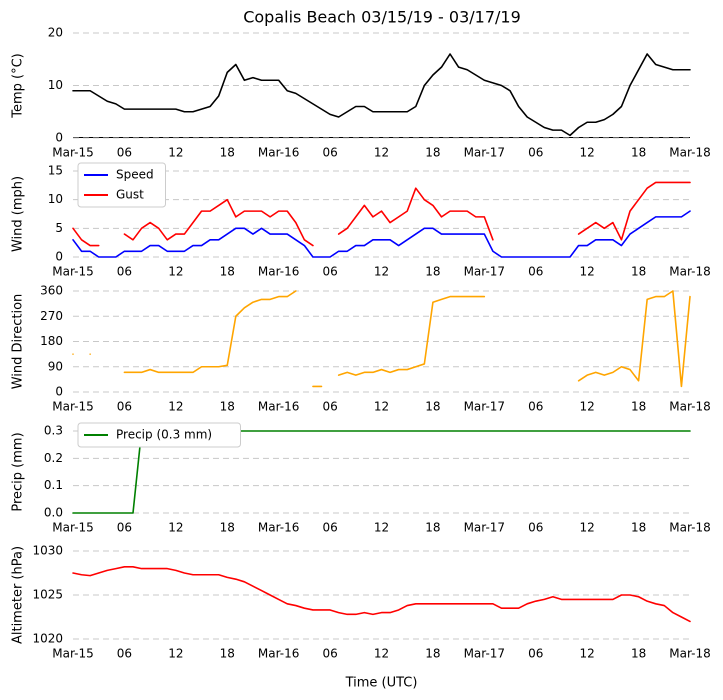 This screenshot has height=700, width=723. Describe the element at coordinates (51, 316) in the screenshot. I see `y-tick-label: 270` at that location.